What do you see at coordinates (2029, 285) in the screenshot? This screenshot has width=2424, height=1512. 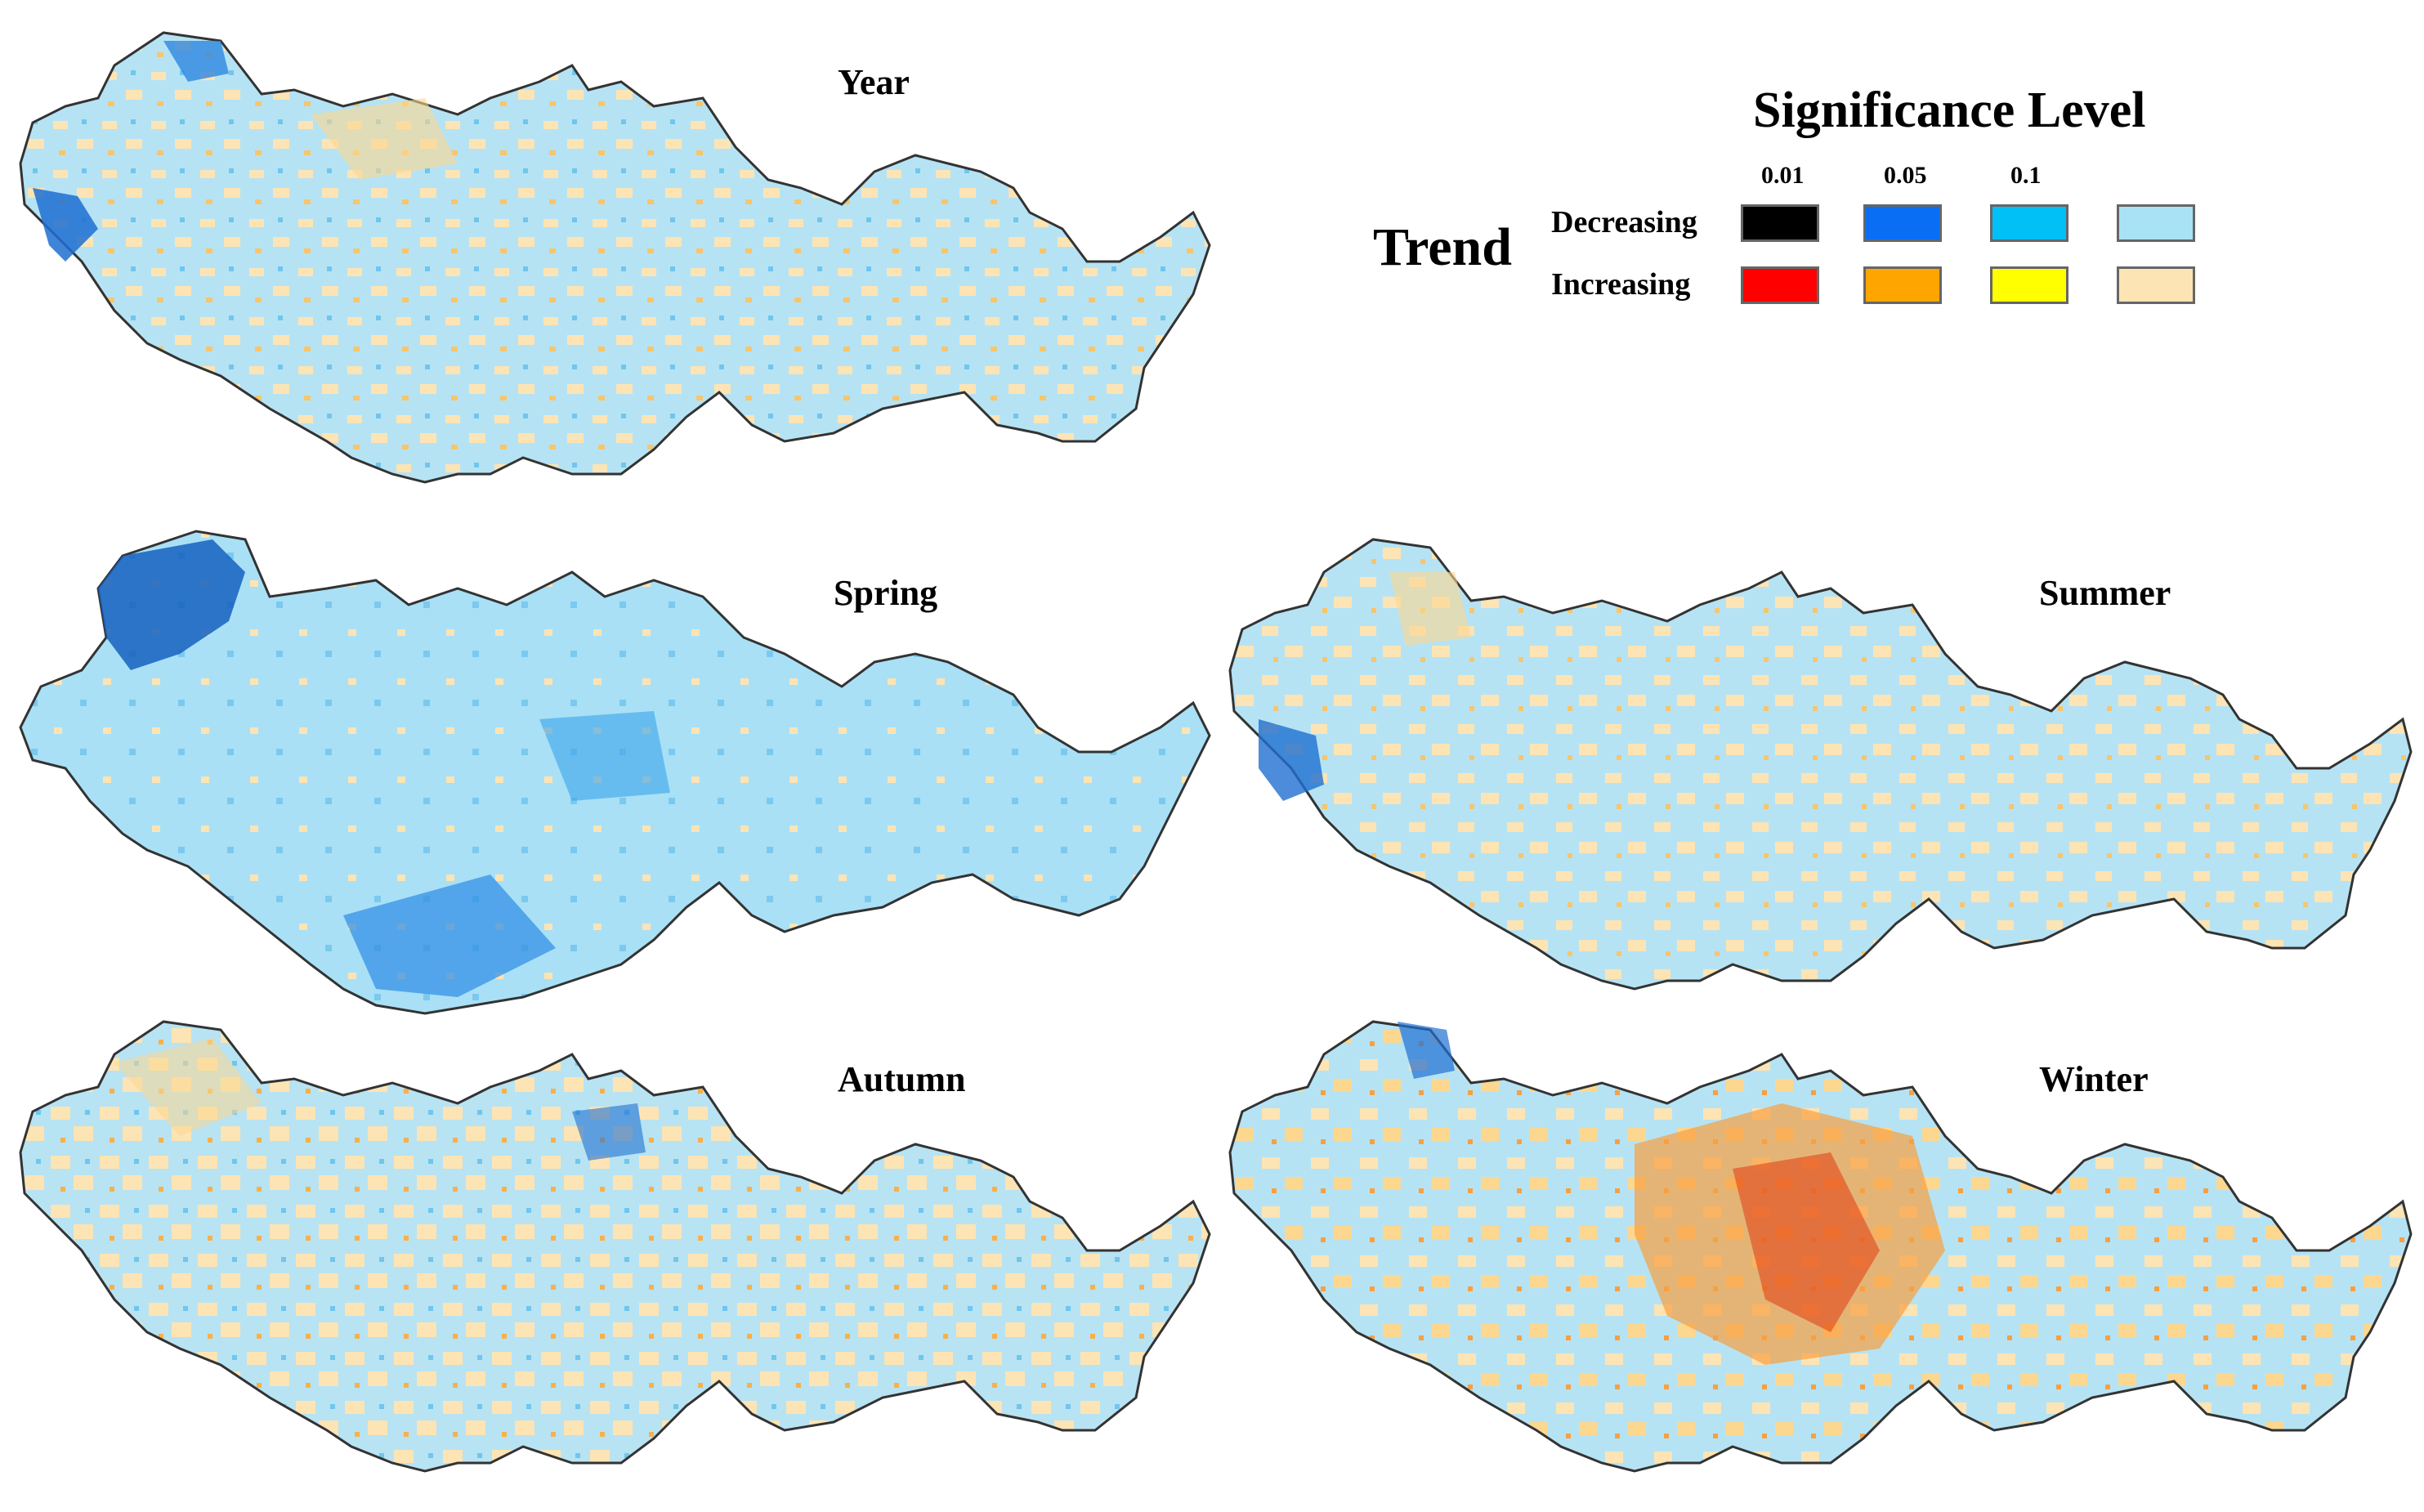 I see `swatch-increasing-0.1` at bounding box center [2029, 285].